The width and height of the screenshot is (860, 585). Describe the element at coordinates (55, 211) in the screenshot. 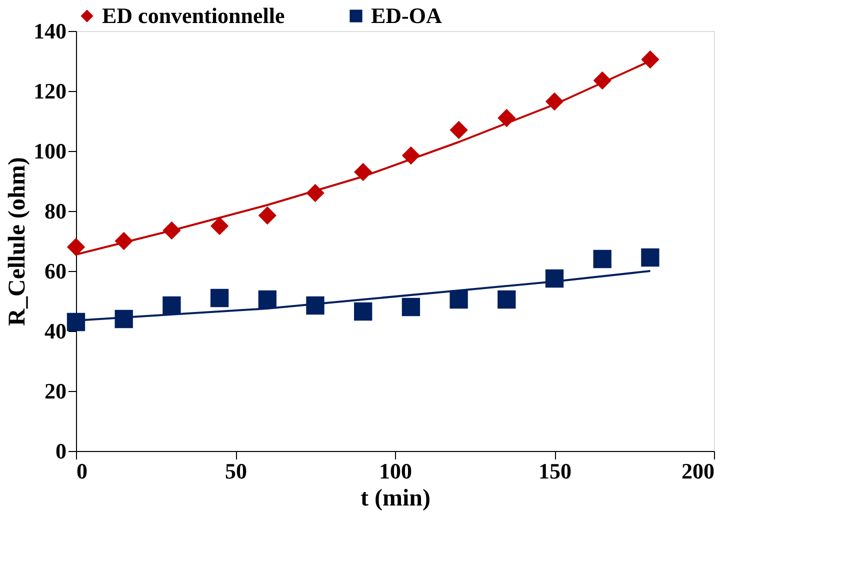

I see `y-tick-label: 80` at that location.